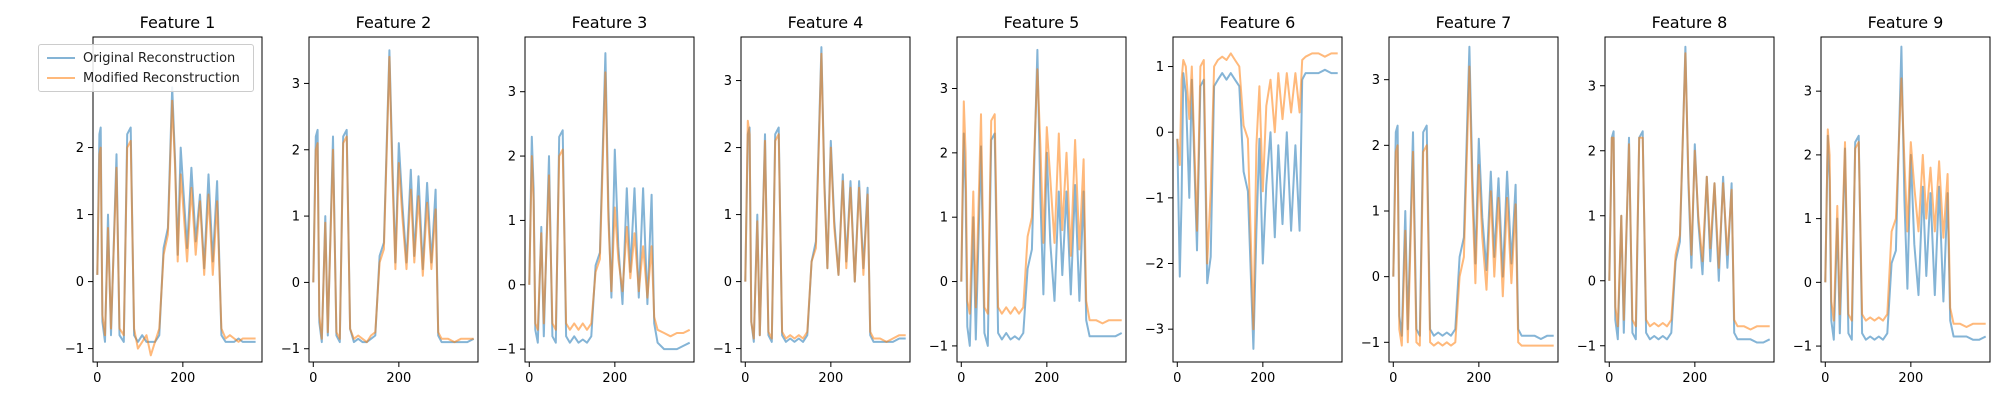  Describe the element at coordinates (1042, 22) in the screenshot. I see `panel-title-5: Feature 5` at that location.